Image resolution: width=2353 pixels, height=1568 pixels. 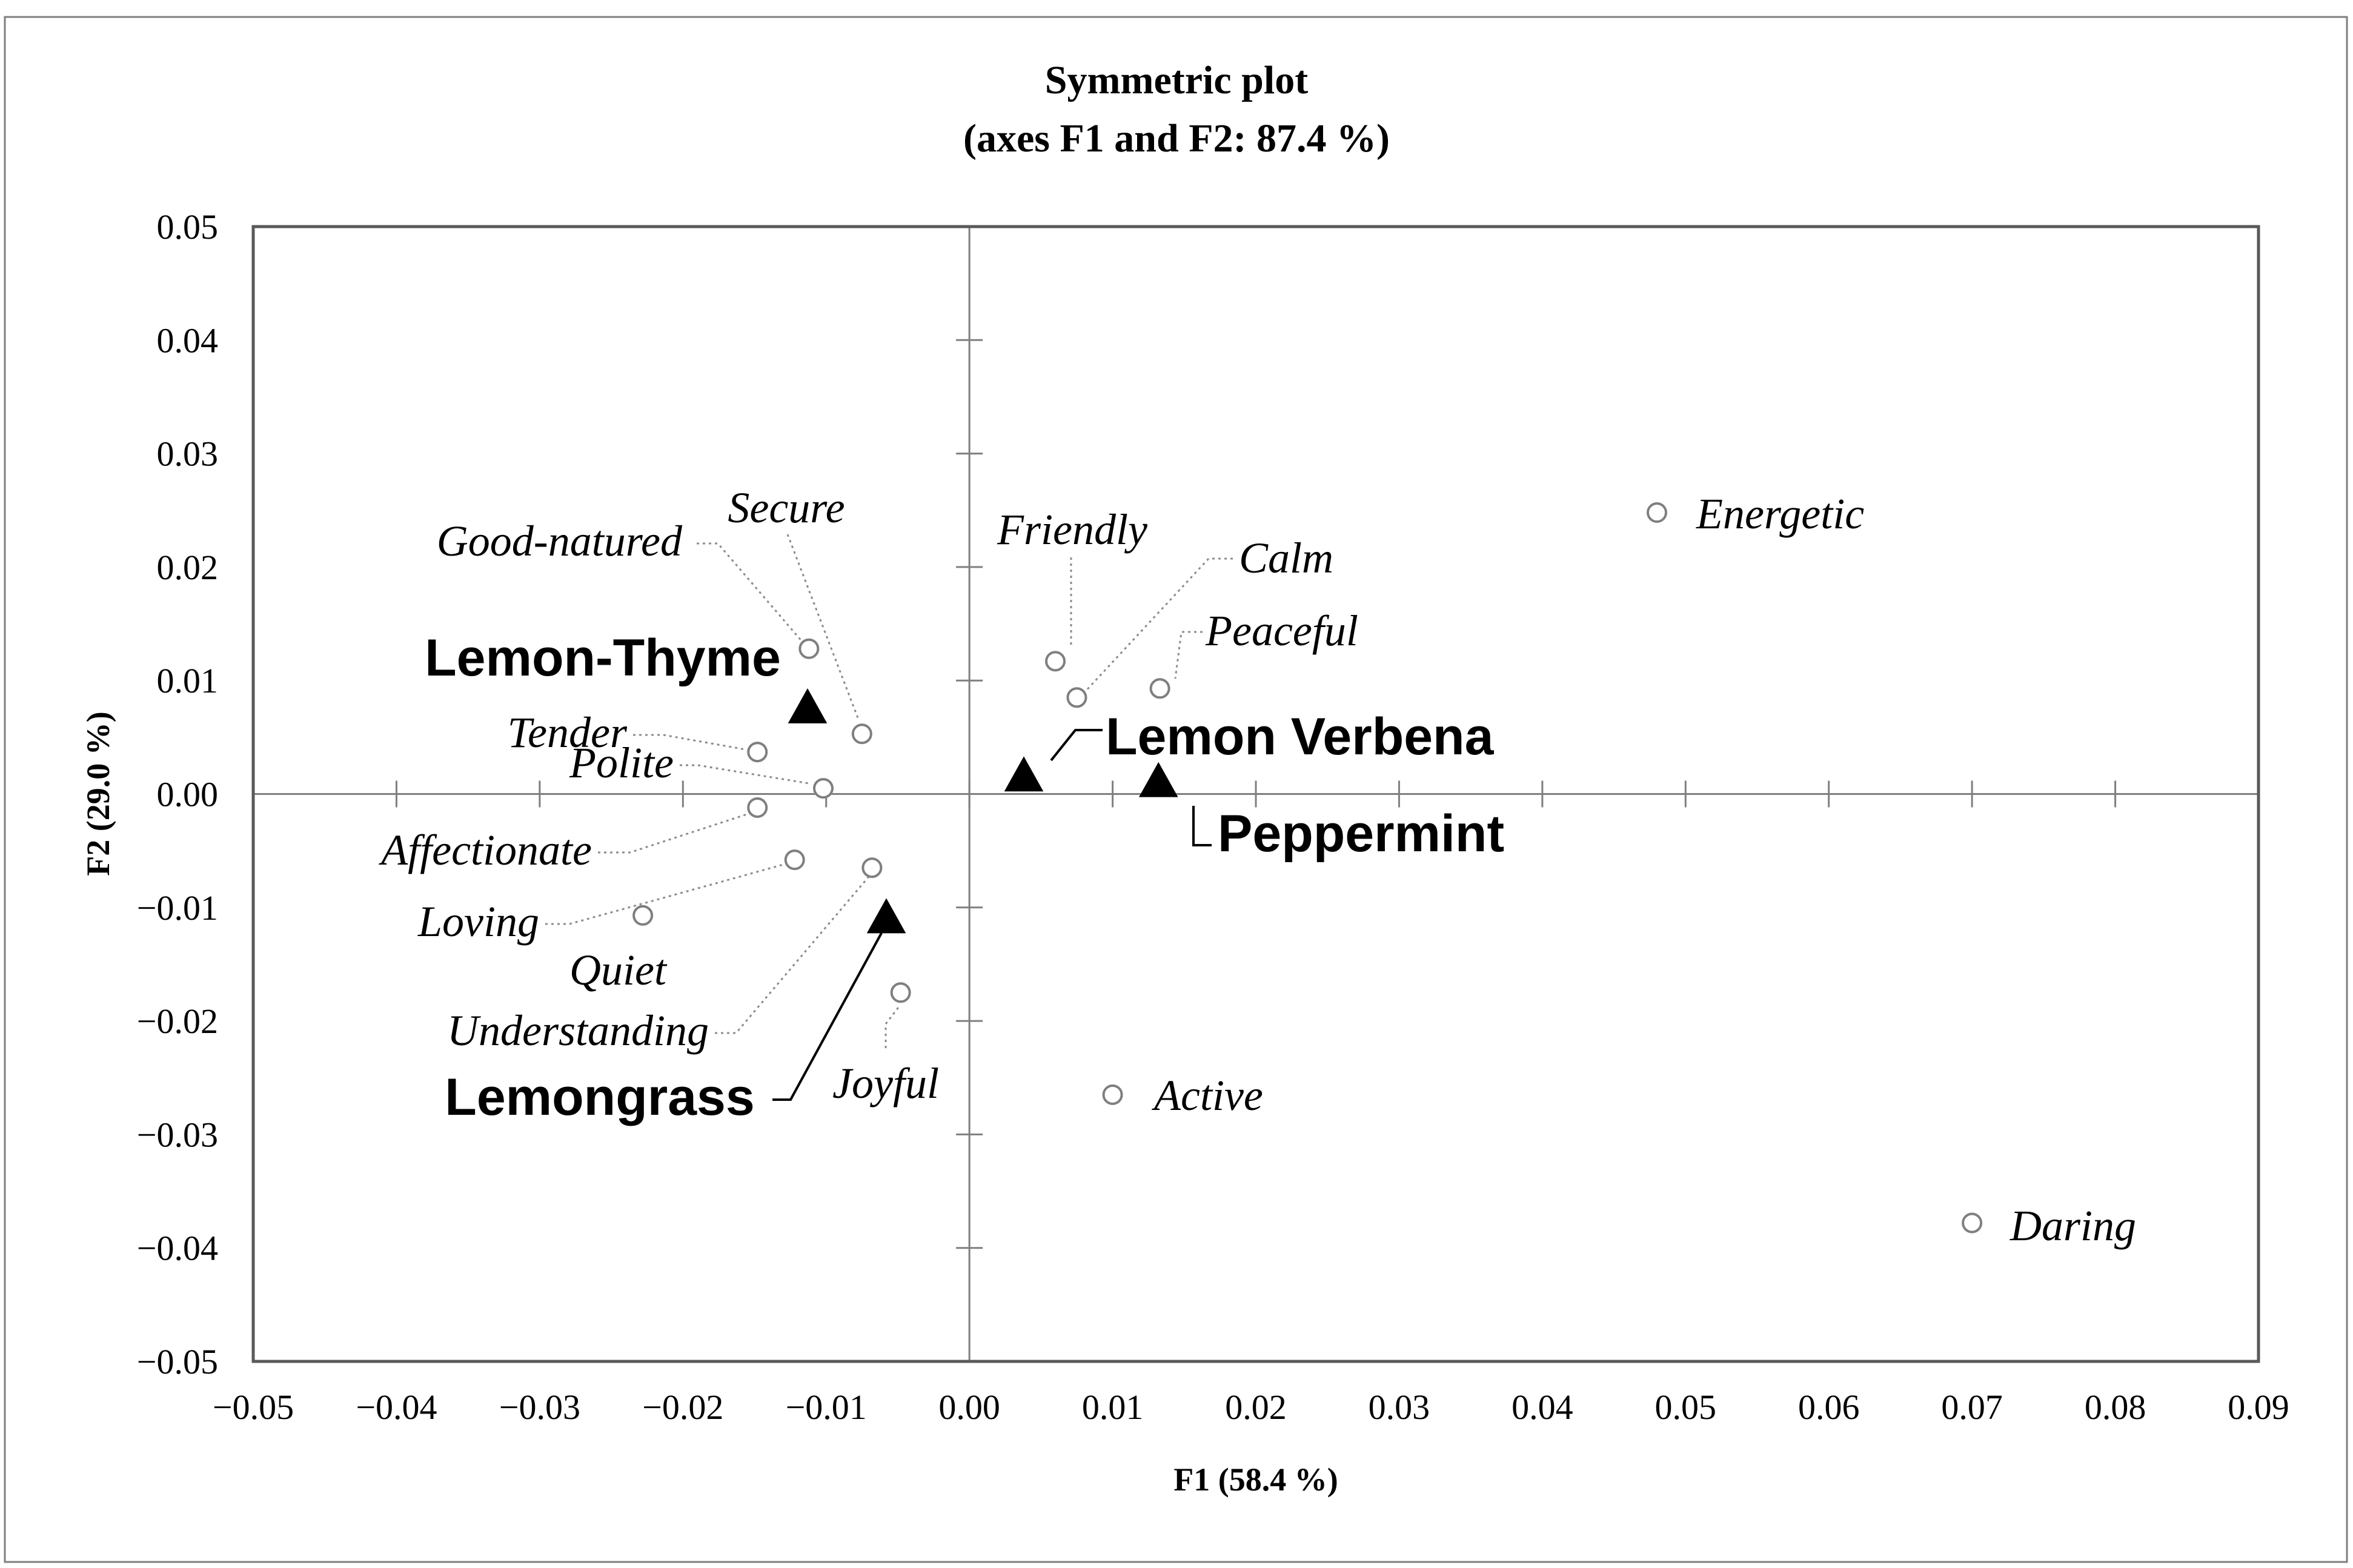 What do you see at coordinates (2073, 1225) in the screenshot?
I see `point-label-daring: Daring` at bounding box center [2073, 1225].